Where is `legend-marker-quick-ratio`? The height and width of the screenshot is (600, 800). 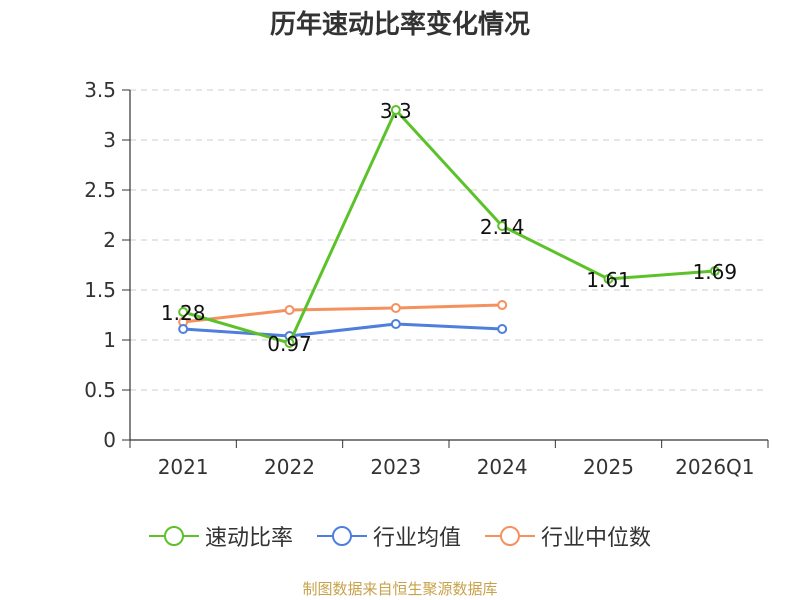 legend-marker-quick-ratio is located at coordinates (173, 536).